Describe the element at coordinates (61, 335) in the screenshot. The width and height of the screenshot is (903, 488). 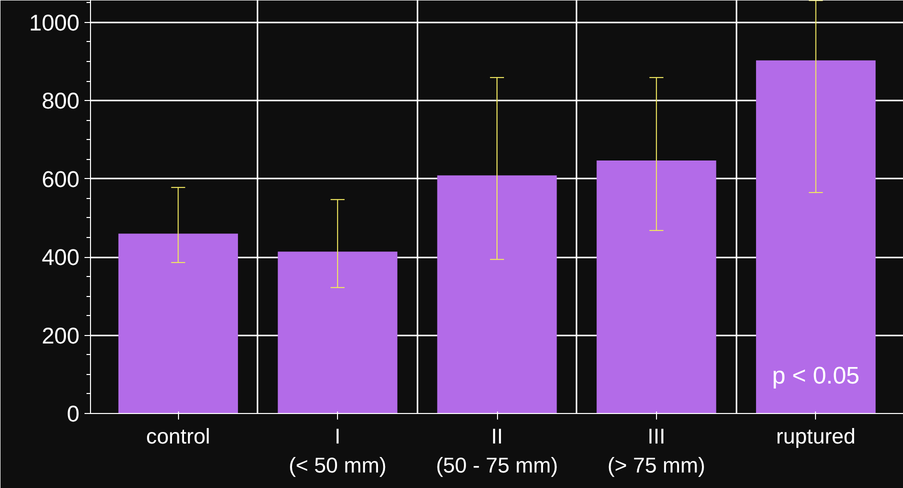
I see `y-tick-label: 200` at that location.